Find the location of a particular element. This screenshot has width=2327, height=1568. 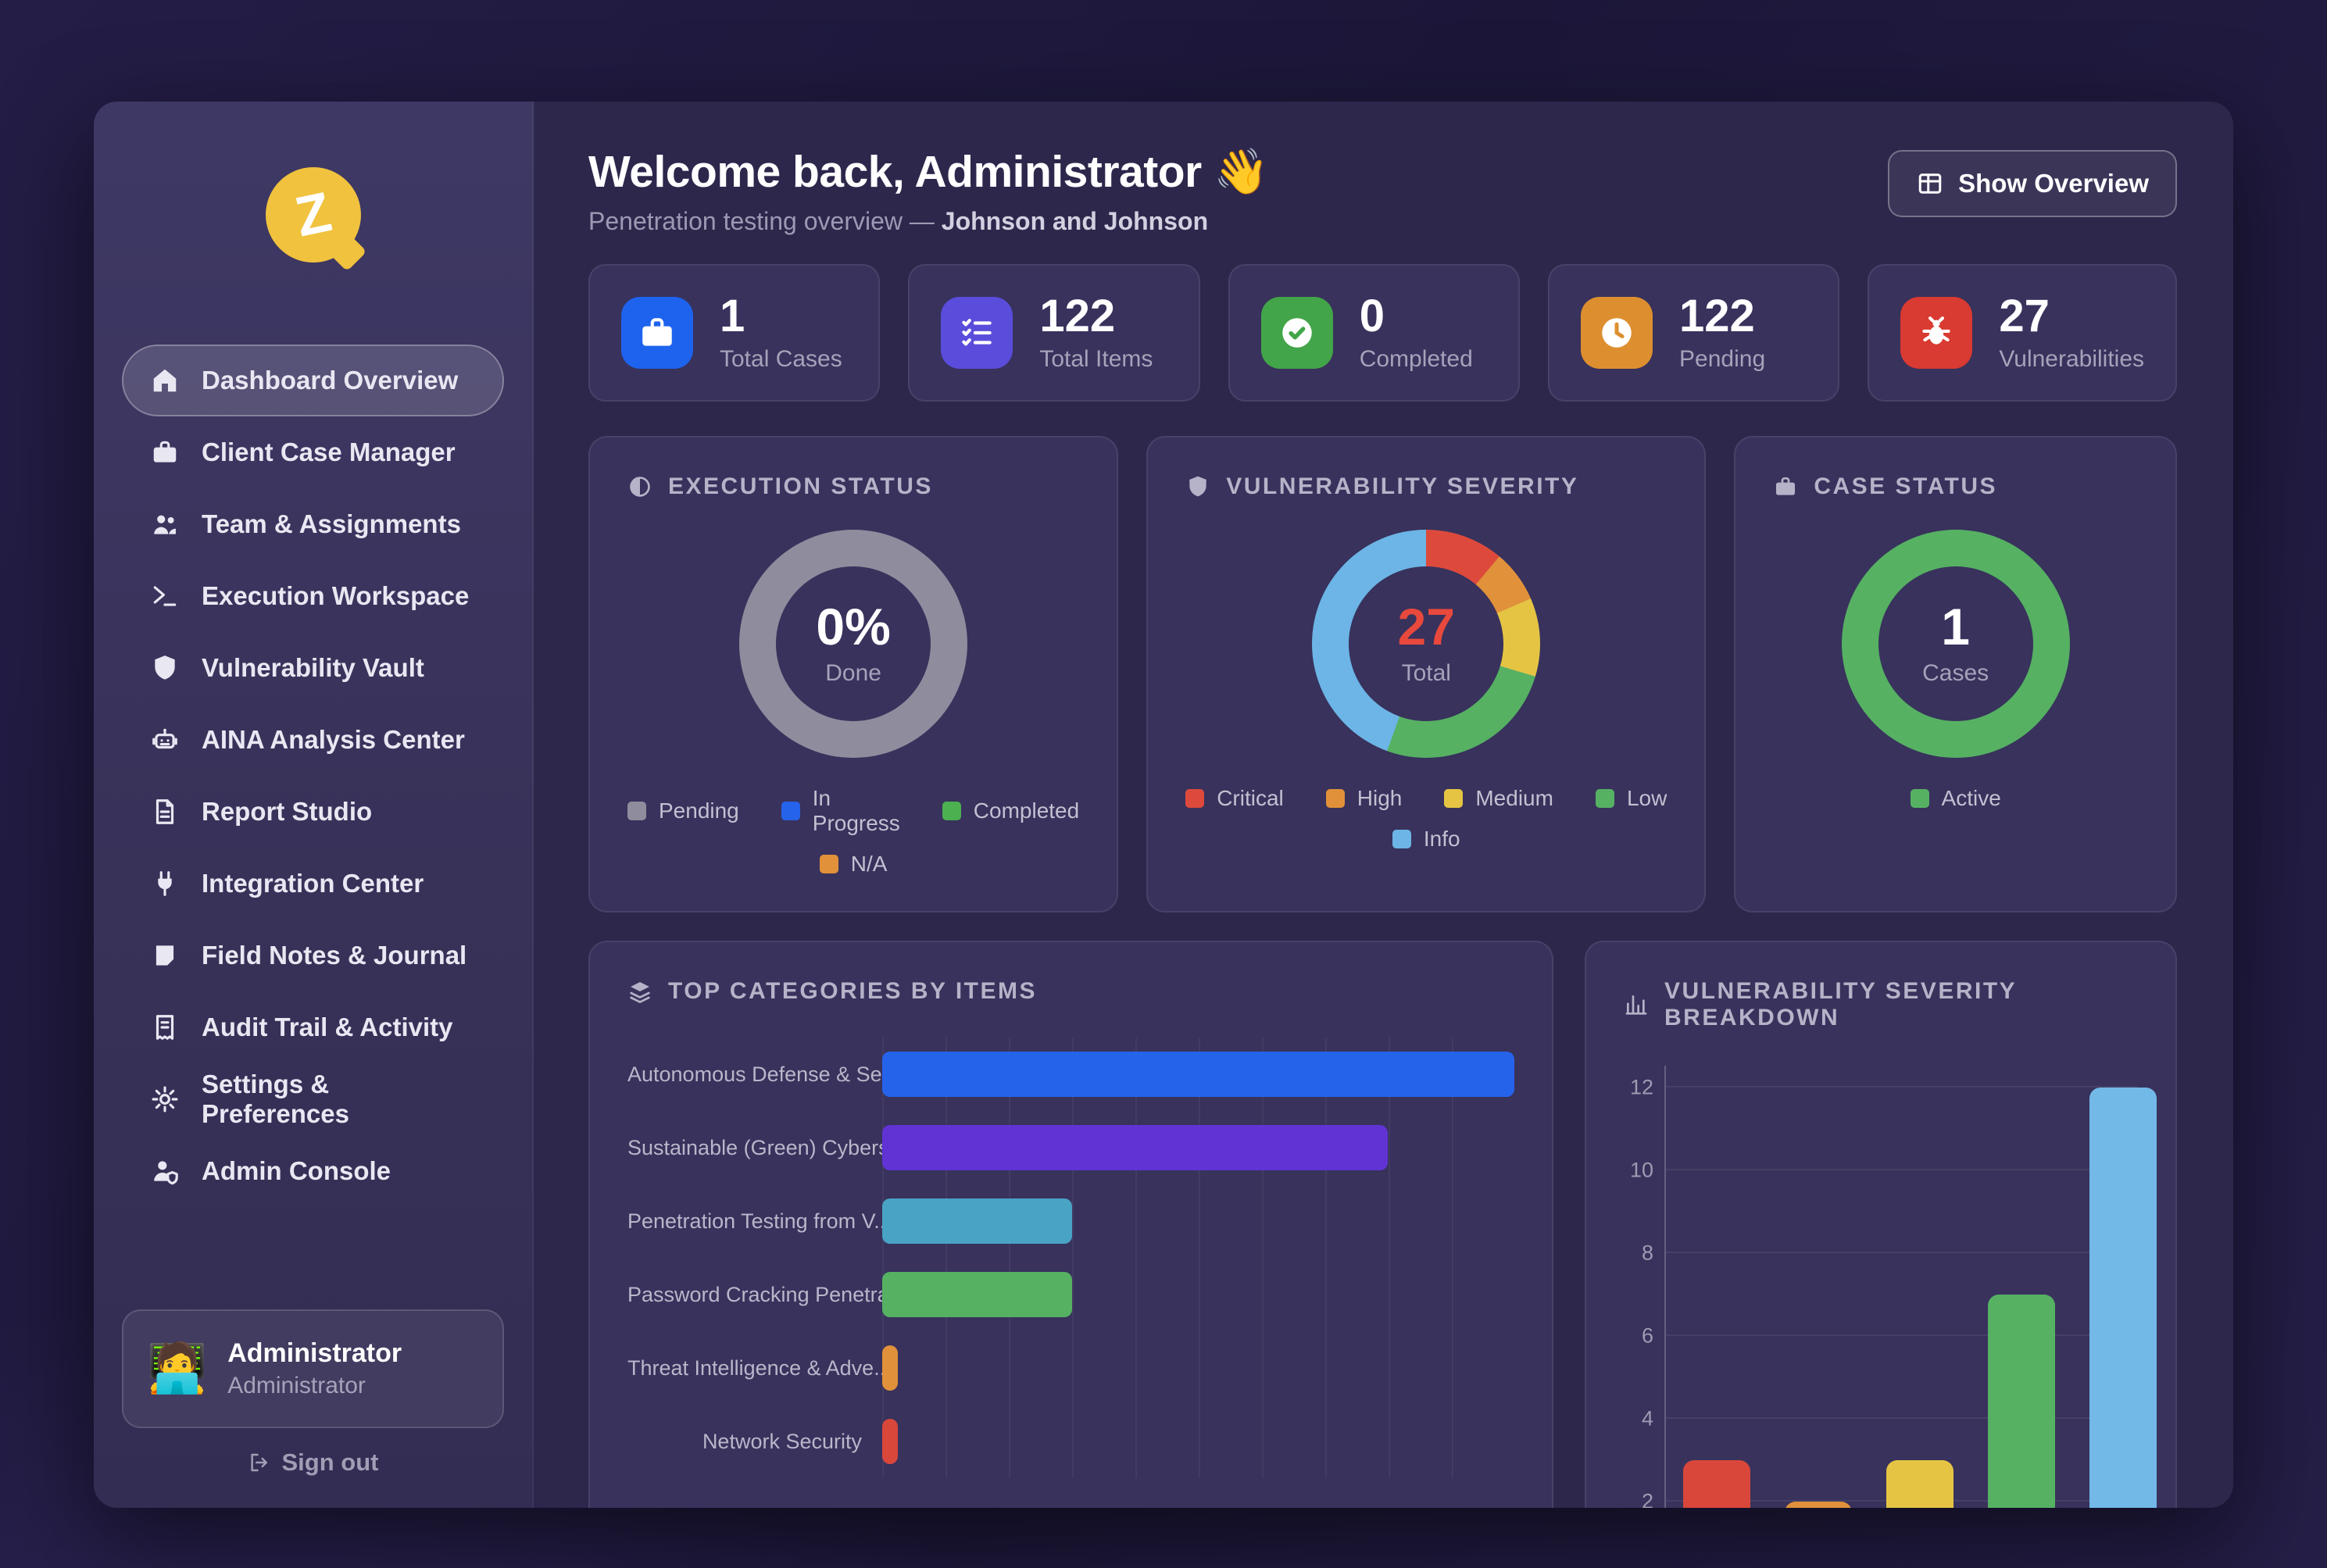

sidebar-item-label: Vulnerability Vault is located at coordinates (313, 667).